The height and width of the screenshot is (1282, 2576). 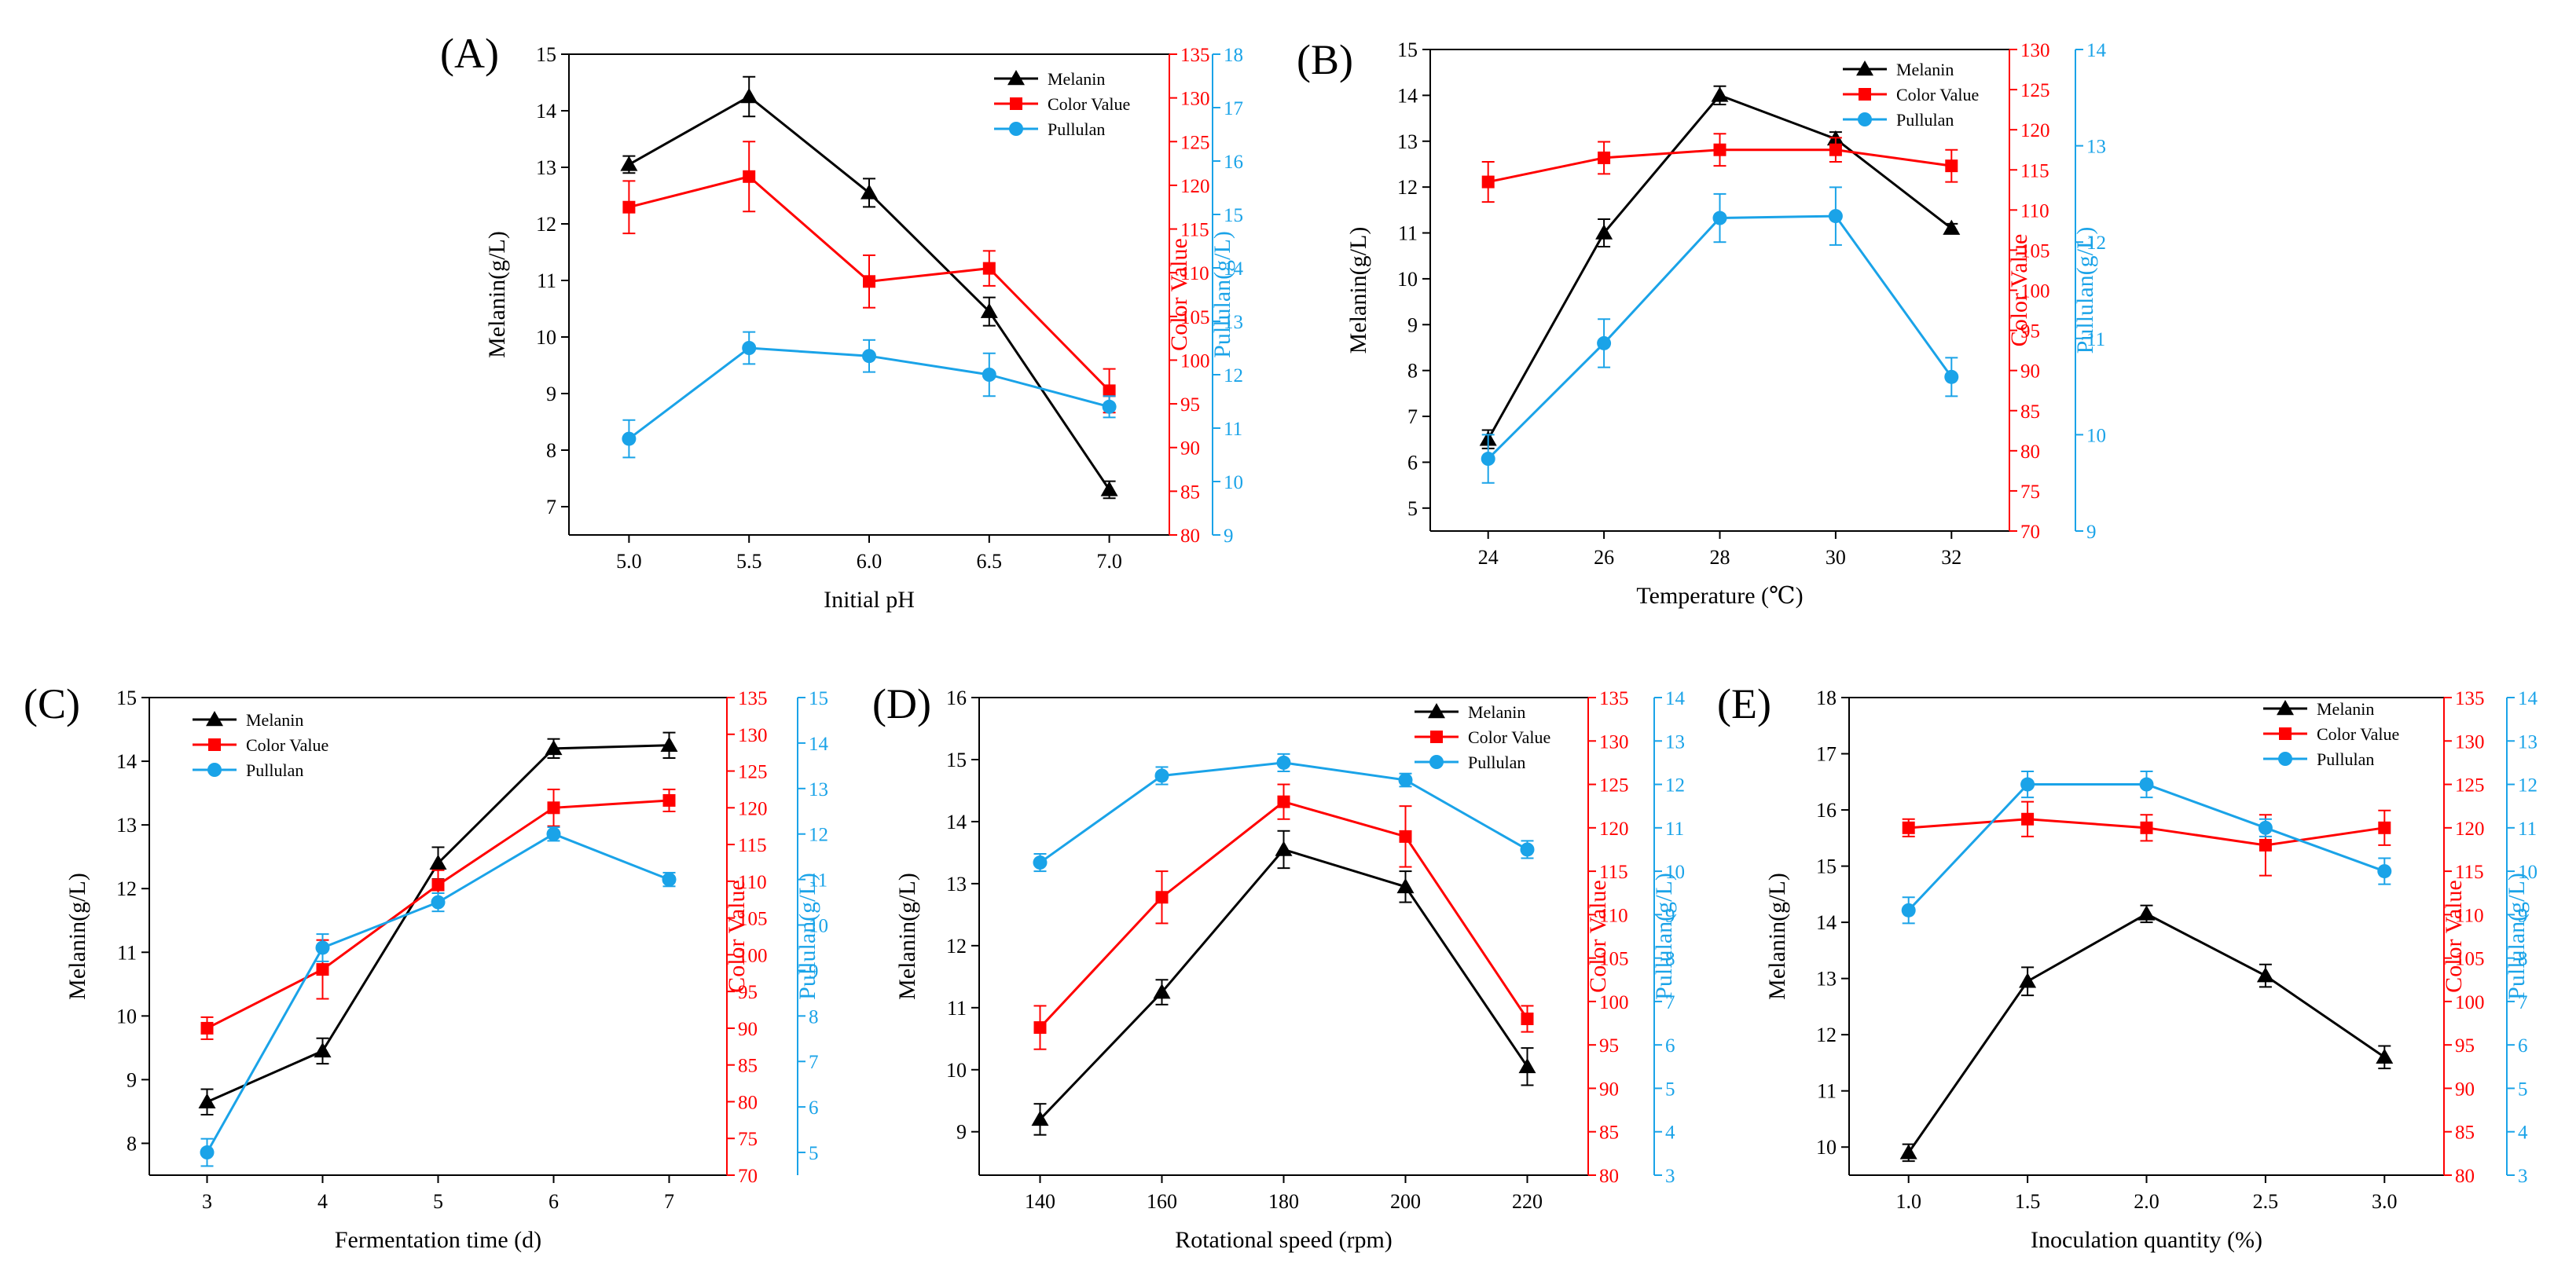 I want to click on pullulan-tick-label: 9, so click(x=814, y=971).